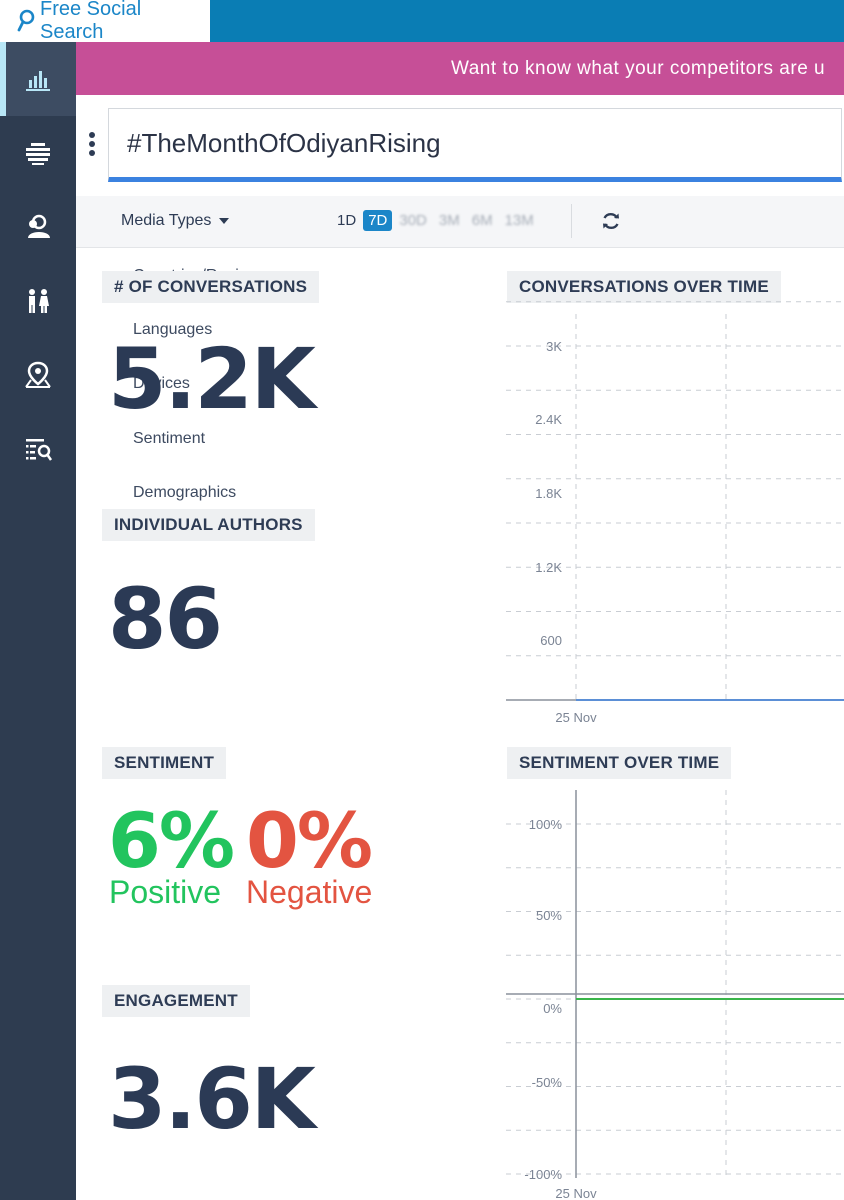  I want to click on search-box, so click(475, 145).